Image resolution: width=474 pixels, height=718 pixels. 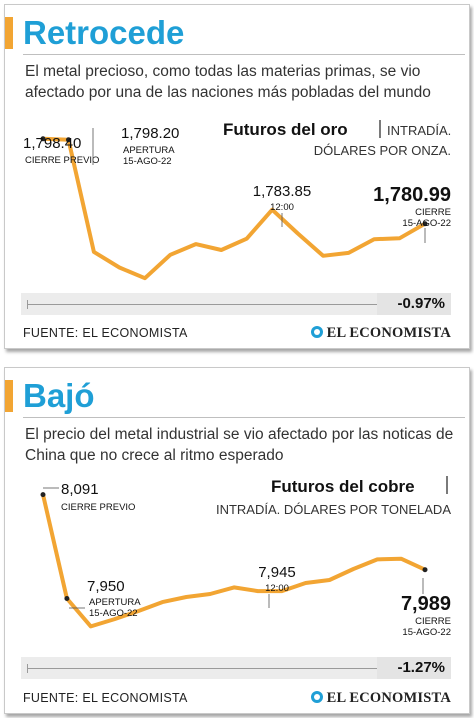 What do you see at coordinates (149, 150) in the screenshot?
I see `gold-open-caption-1: APERTURA` at bounding box center [149, 150].